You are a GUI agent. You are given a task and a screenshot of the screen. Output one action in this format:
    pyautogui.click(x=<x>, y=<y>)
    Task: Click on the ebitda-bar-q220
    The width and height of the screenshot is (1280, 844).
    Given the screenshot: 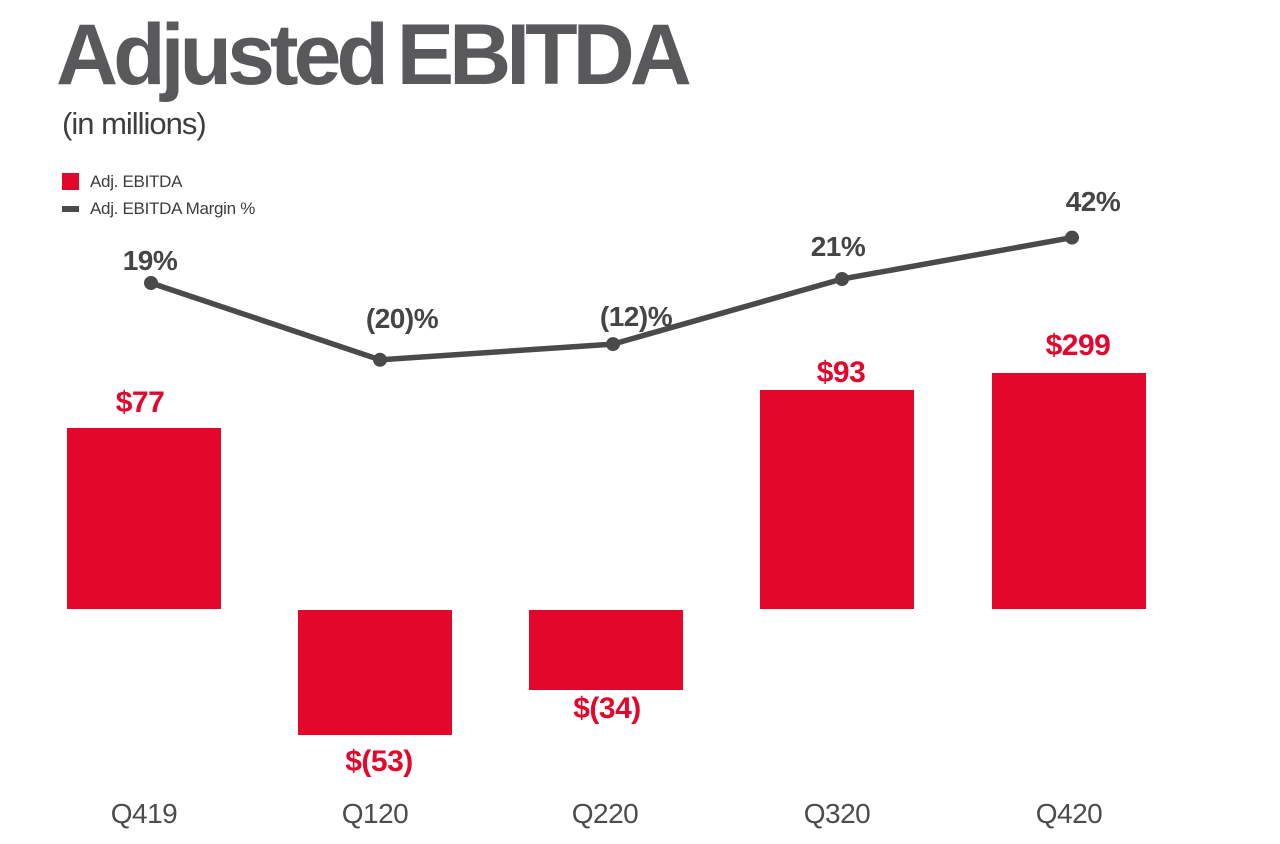 What is the action you would take?
    pyautogui.click(x=606, y=650)
    